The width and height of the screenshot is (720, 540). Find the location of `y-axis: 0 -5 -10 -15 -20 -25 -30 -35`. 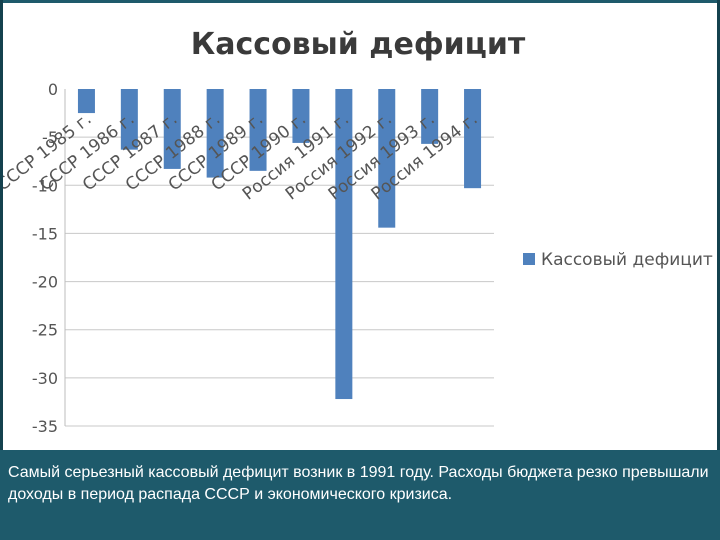

y-axis: 0 -5 -10 -15 -20 -25 -30 -35 is located at coordinates (49, 258).